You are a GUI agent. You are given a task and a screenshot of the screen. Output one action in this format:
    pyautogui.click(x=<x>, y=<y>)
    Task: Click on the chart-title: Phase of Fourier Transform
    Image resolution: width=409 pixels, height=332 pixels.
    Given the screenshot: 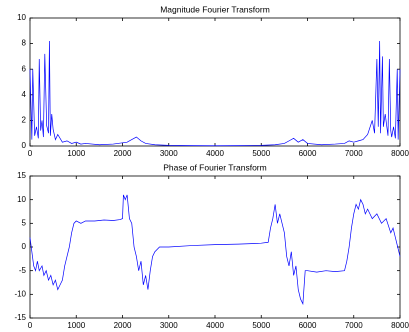 What is the action you would take?
    pyautogui.click(x=214, y=167)
    